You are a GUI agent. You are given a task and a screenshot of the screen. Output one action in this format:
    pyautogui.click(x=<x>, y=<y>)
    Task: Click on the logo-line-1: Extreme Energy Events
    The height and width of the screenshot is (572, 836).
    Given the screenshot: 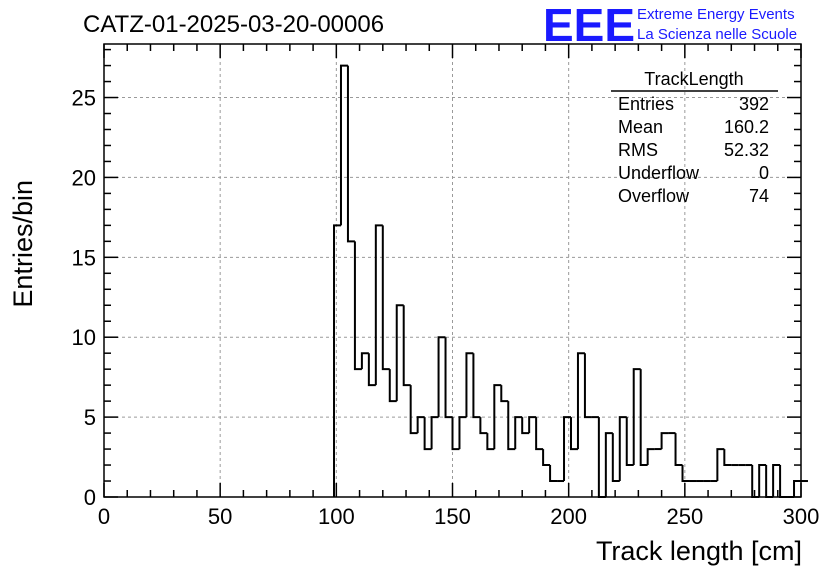 What is the action you would take?
    pyautogui.click(x=716, y=14)
    